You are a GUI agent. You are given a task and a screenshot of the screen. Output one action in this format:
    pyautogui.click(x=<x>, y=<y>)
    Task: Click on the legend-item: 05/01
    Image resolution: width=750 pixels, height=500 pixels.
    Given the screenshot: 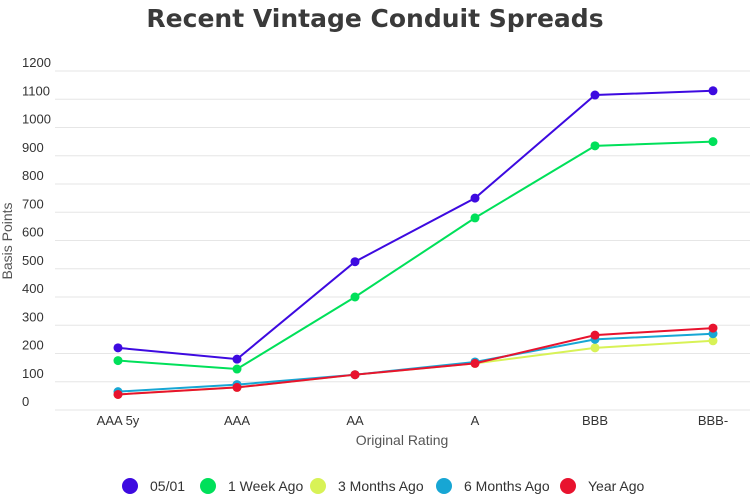 What is the action you would take?
    pyautogui.click(x=153, y=486)
    